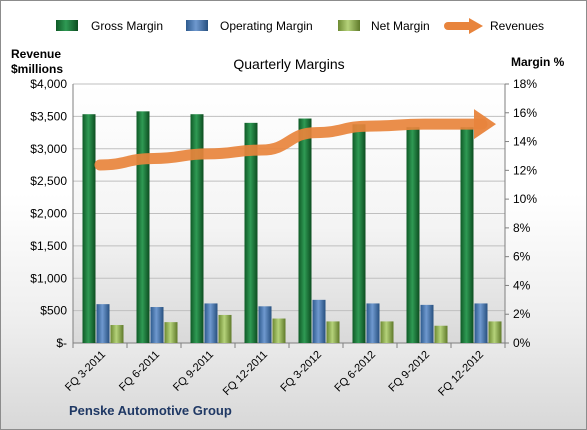 The width and height of the screenshot is (587, 430). What do you see at coordinates (37, 69) in the screenshot?
I see `left-axis-label-line2: $millions` at bounding box center [37, 69].